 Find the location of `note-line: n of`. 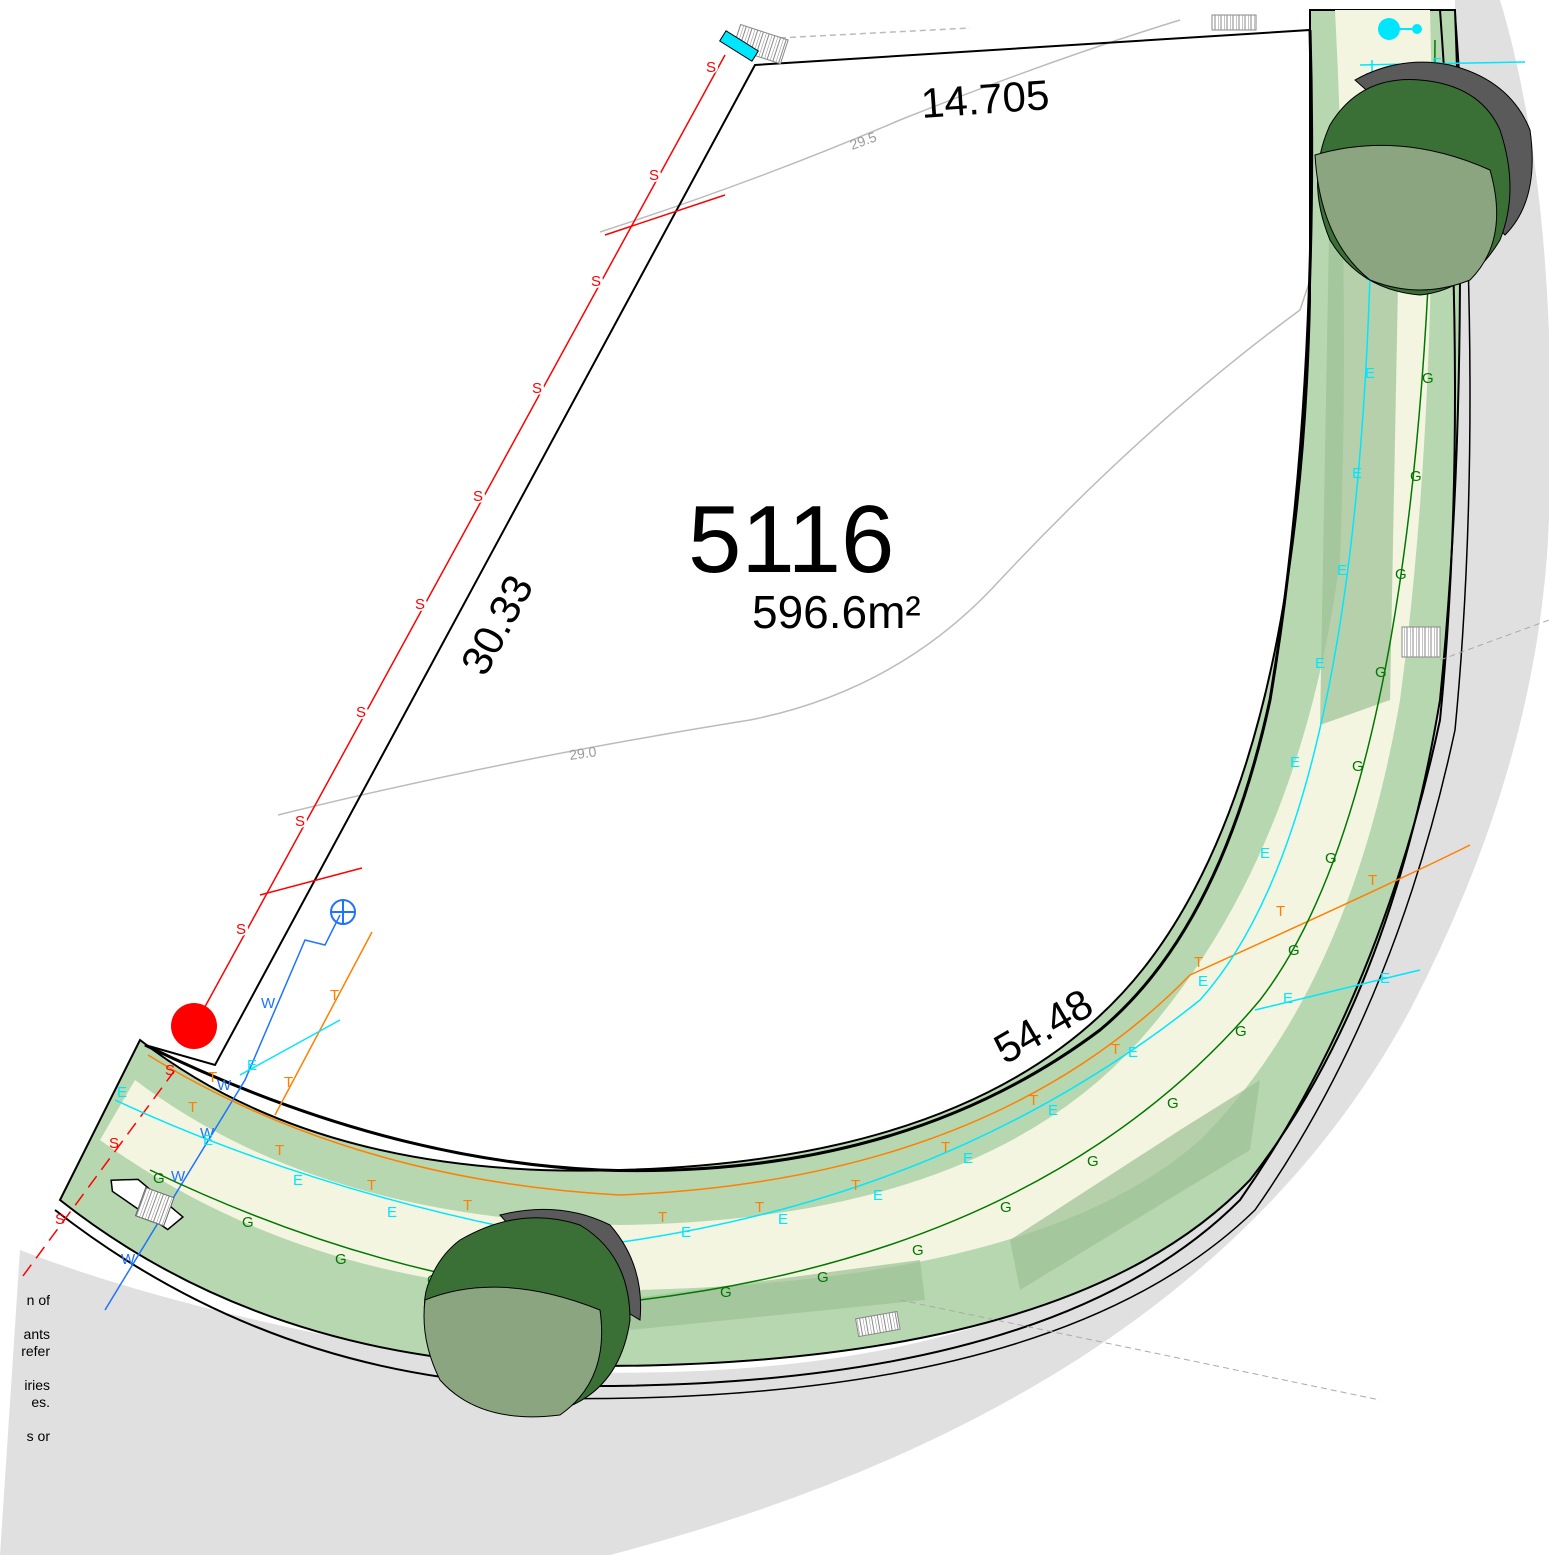

note-line: n of is located at coordinates (38, 1300).